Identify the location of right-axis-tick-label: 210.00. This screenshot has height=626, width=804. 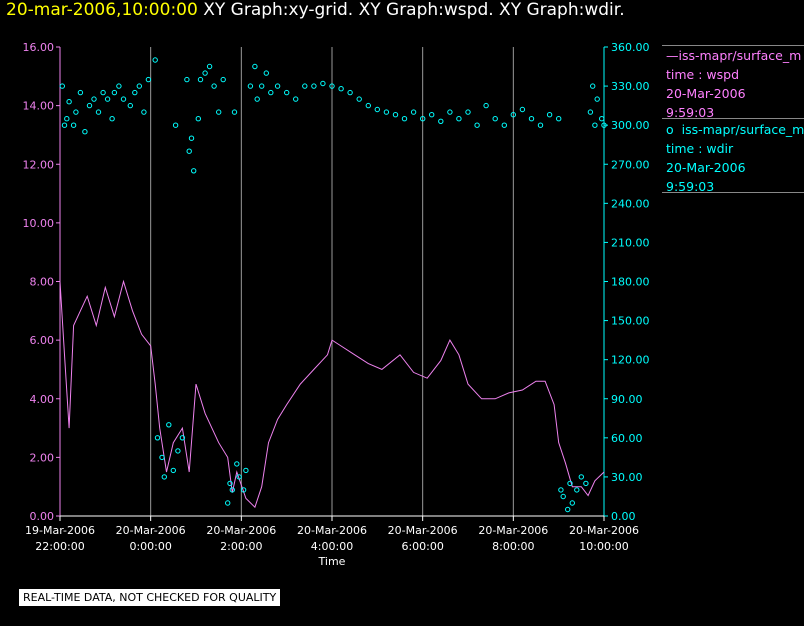
(630, 242).